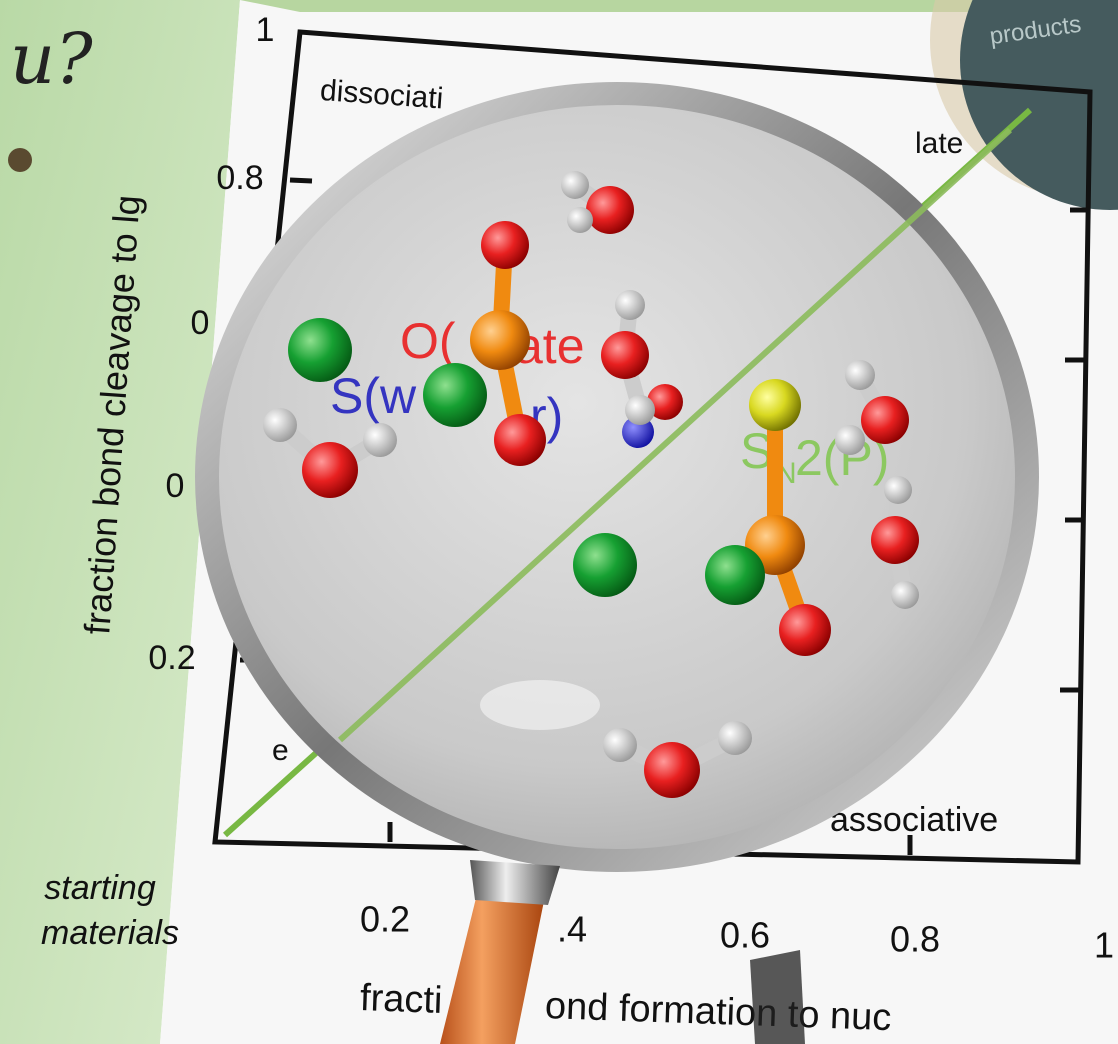  Describe the element at coordinates (572, 929) in the screenshot. I see `x-tick-label: .4` at that location.